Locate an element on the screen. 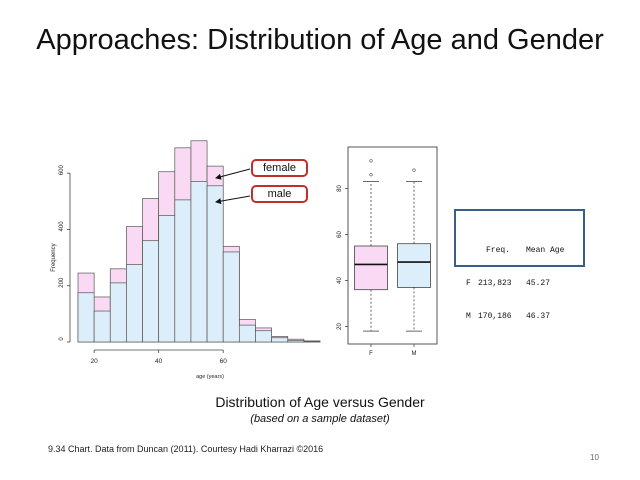  x-tick-label: 20 is located at coordinates (95, 361).